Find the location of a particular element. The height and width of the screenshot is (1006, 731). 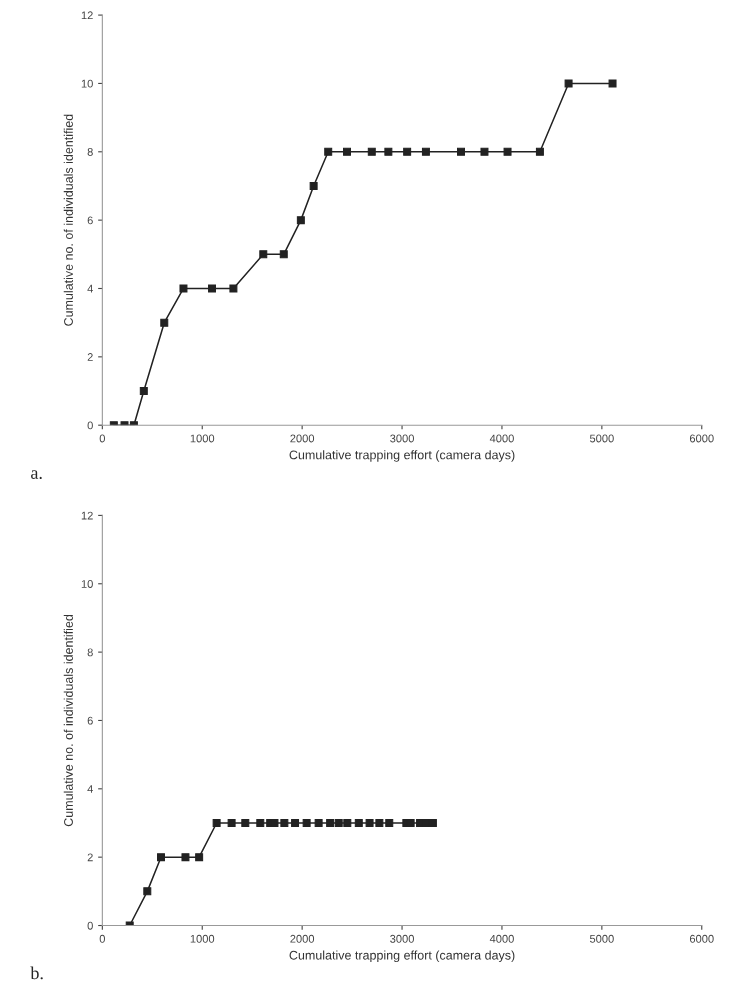

text: b. is located at coordinates (36, 973).